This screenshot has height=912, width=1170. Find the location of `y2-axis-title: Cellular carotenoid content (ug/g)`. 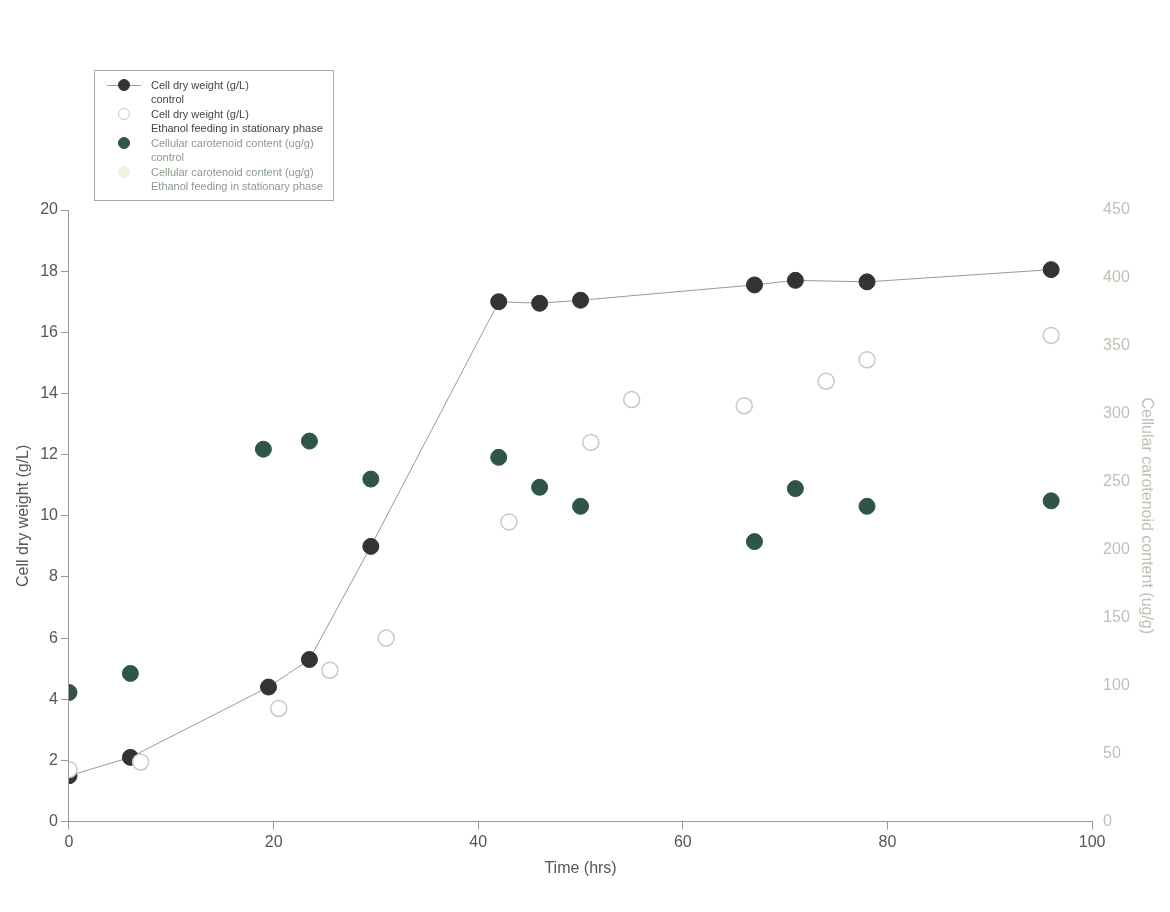

y2-axis-title: Cellular carotenoid content (ug/g) is located at coordinates (1147, 516).